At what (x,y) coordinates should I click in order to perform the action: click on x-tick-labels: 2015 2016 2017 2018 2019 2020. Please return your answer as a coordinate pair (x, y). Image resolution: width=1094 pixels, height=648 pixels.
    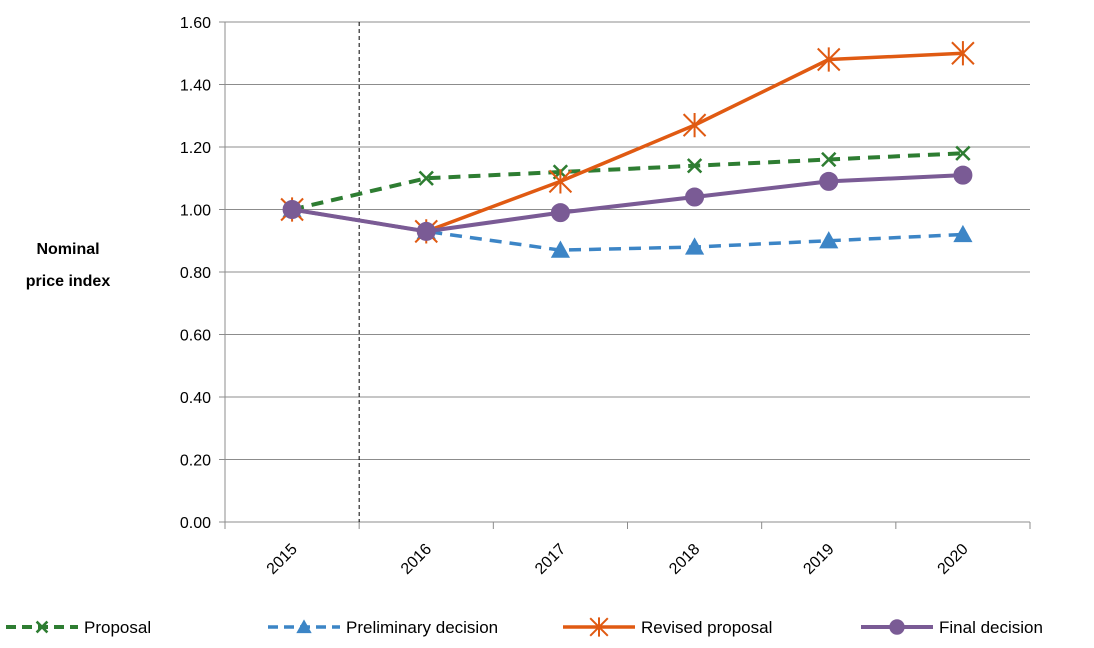
    Looking at the image, I should click on (618, 559).